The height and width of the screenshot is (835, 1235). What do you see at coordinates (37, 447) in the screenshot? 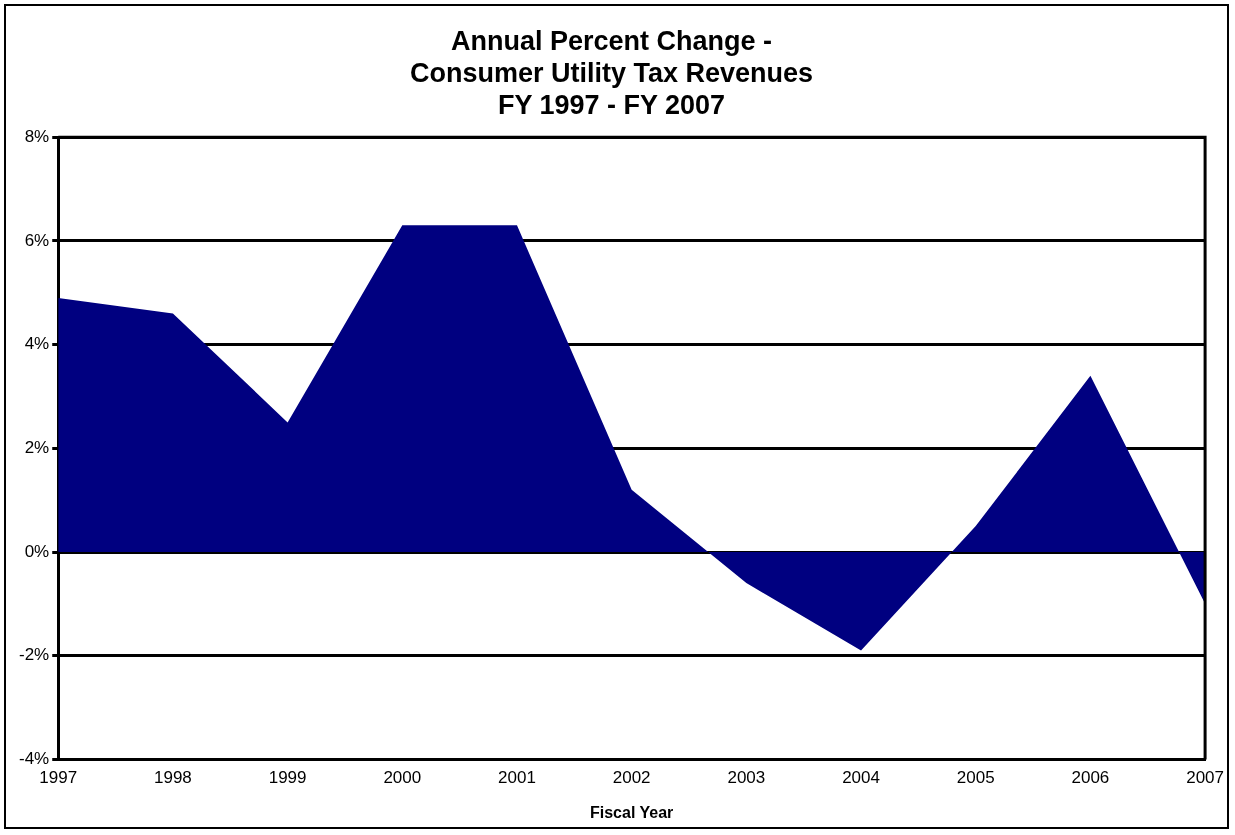
I see `y-tick-label: 2%` at bounding box center [37, 447].